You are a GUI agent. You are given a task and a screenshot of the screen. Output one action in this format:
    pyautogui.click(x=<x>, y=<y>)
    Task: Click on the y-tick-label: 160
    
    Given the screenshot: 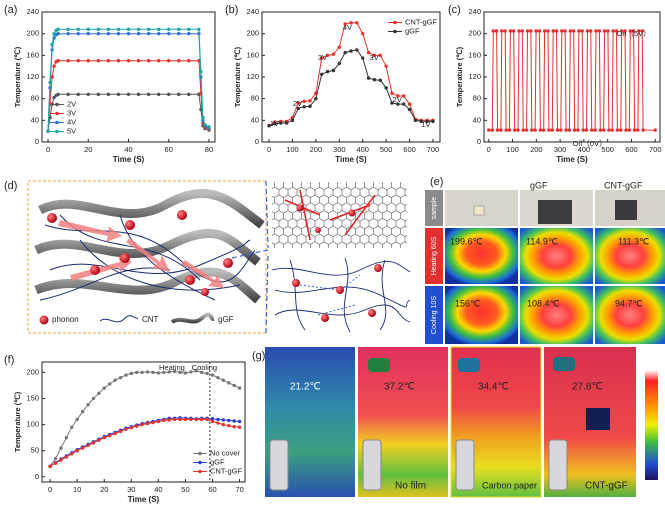 What is the action you would take?
    pyautogui.click(x=32, y=54)
    